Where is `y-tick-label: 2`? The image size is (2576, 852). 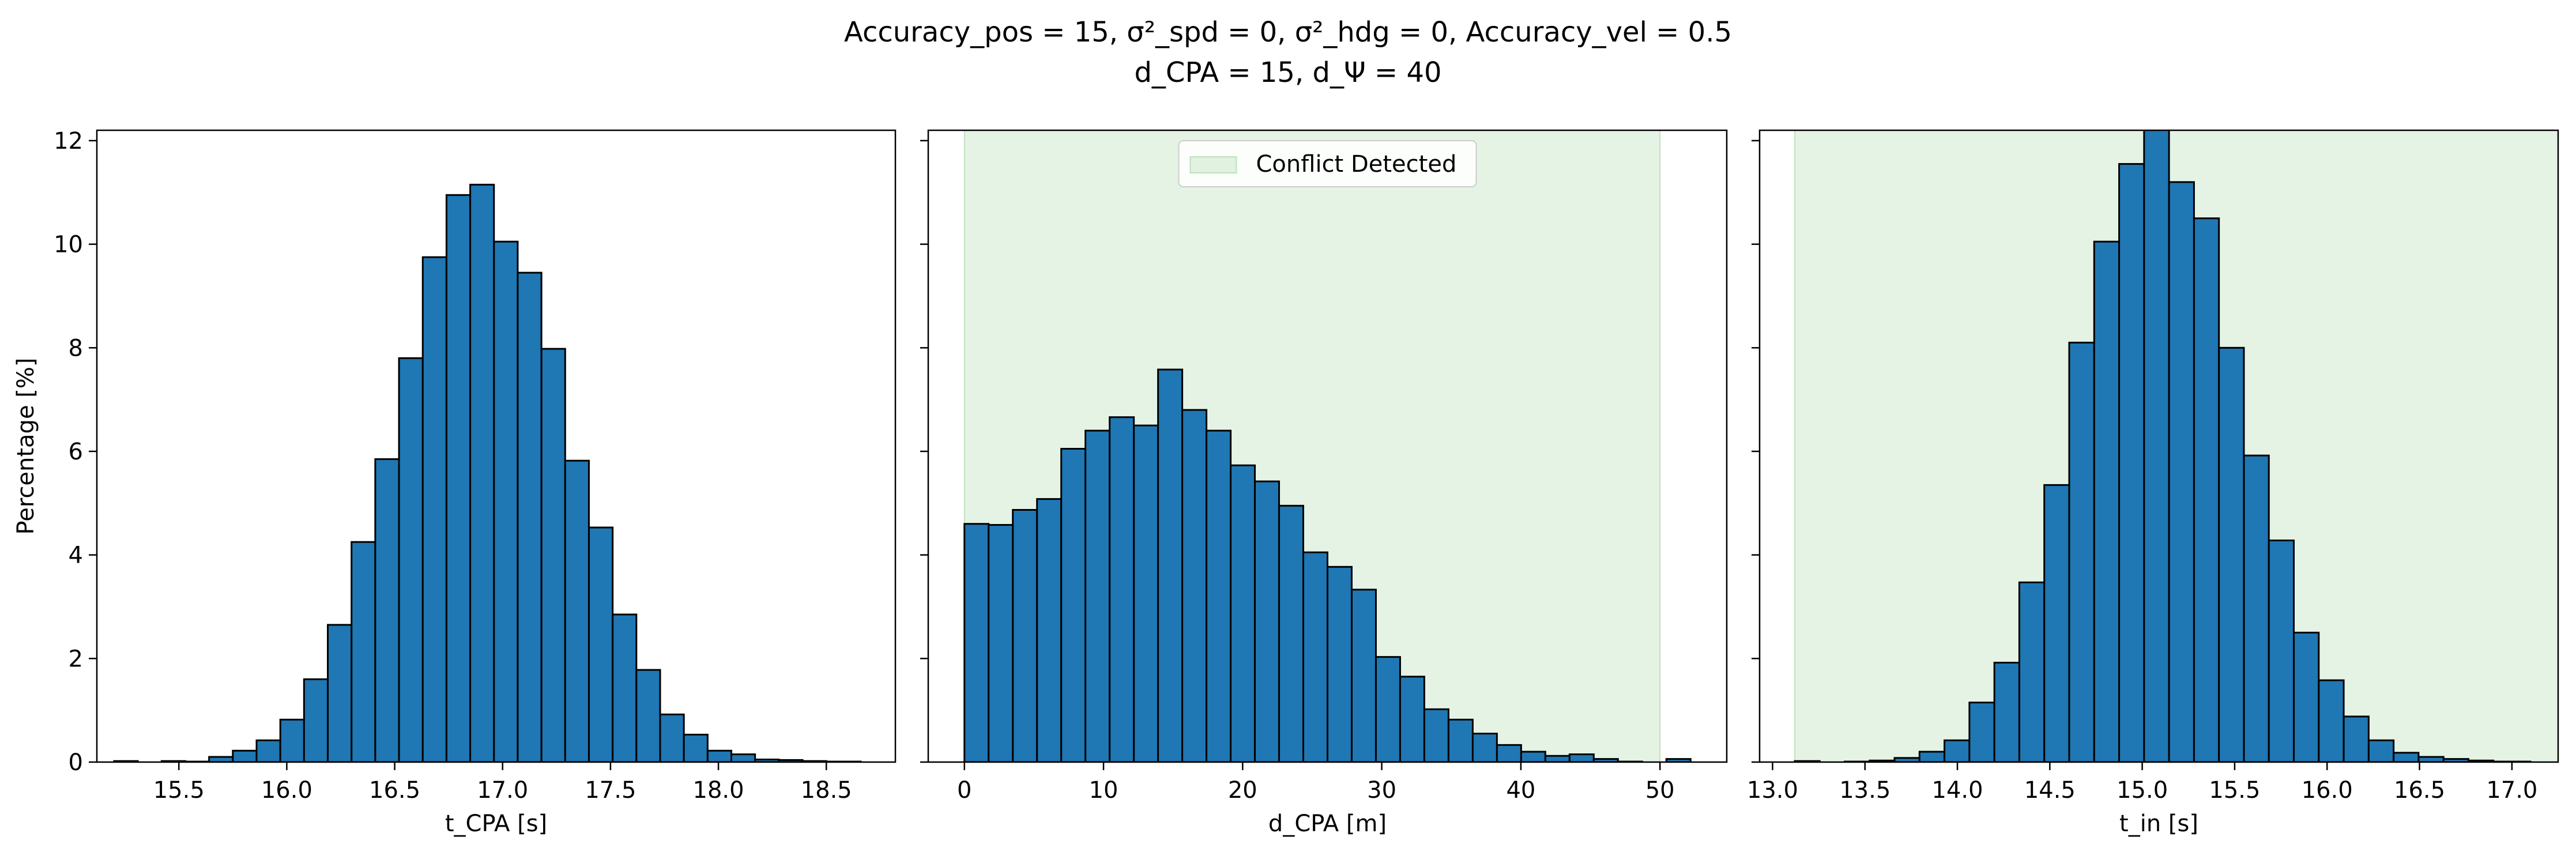 y-tick-label: 2 is located at coordinates (76, 659).